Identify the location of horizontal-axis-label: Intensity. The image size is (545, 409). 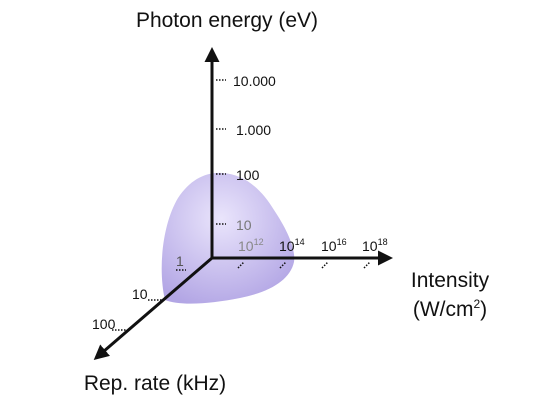
(450, 280).